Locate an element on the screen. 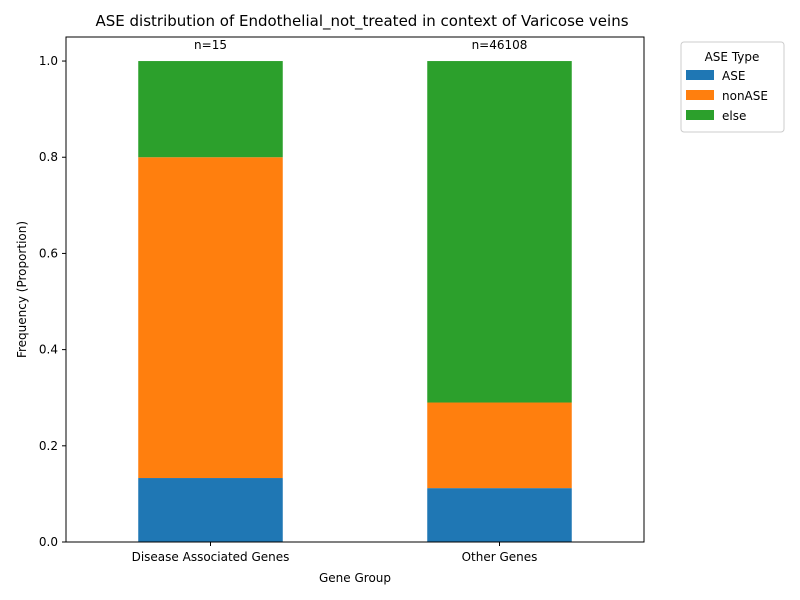  x-tick-label: Disease Associated Genes is located at coordinates (211, 557).